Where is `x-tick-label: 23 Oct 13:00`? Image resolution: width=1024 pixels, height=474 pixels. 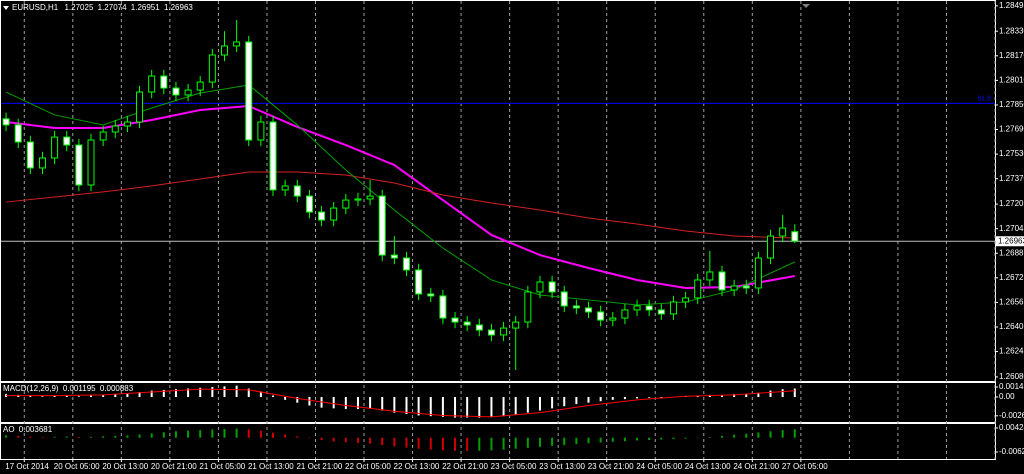
x-tick-label: 23 Oct 13:00 is located at coordinates (562, 466).